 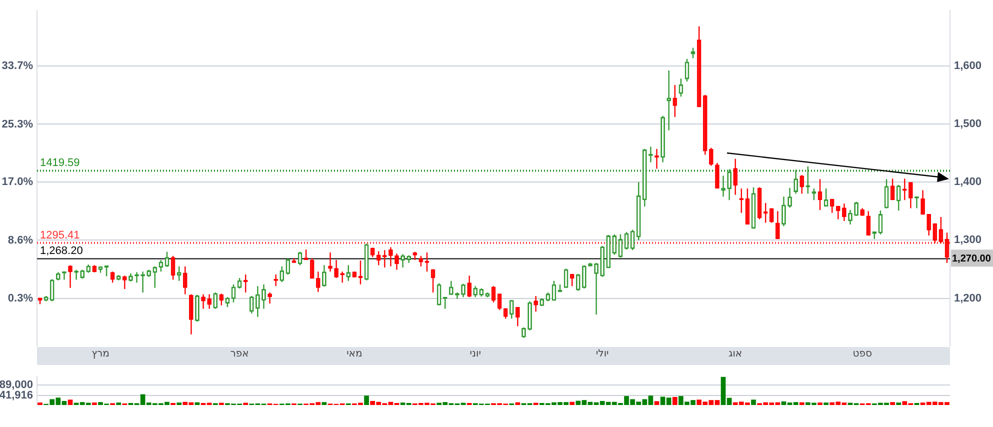 What do you see at coordinates (60, 163) in the screenshot?
I see `ref-line-label: 1419.59` at bounding box center [60, 163].